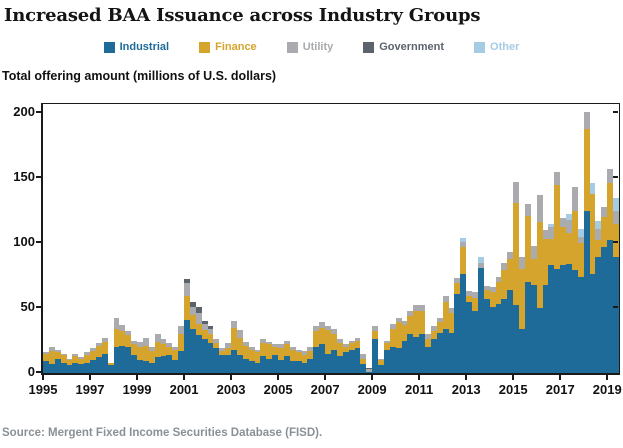  What do you see at coordinates (292, 47) in the screenshot?
I see `legend-swatch-icon` at bounding box center [292, 47].